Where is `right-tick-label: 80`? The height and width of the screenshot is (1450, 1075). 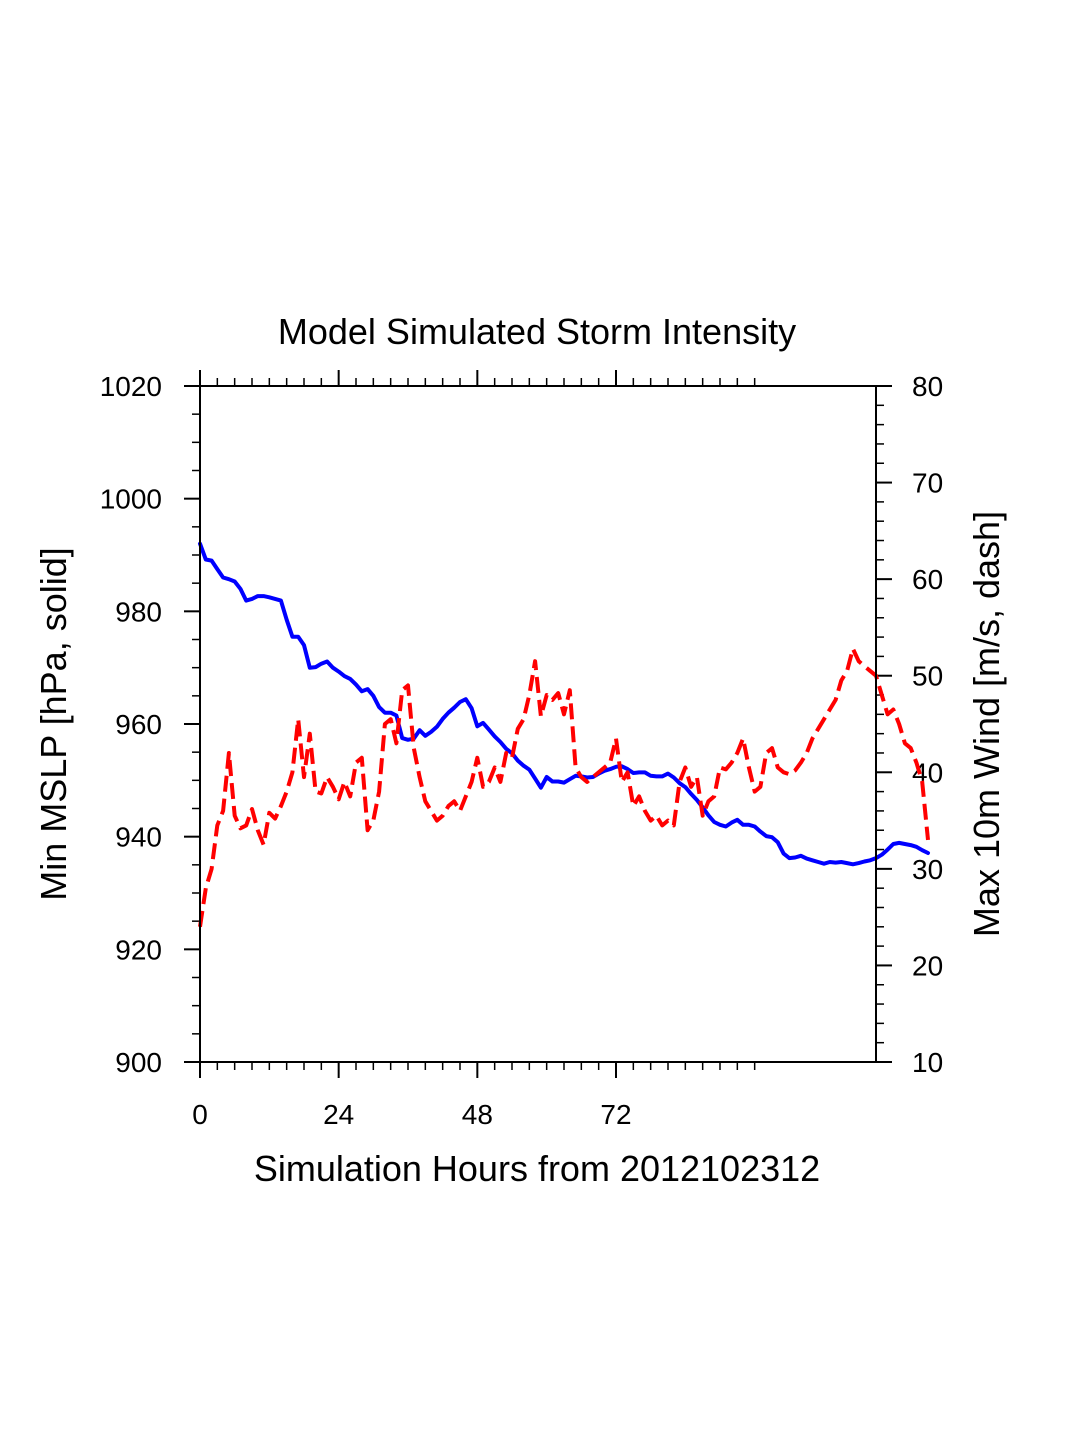 right-tick-label: 80 is located at coordinates (927, 386).